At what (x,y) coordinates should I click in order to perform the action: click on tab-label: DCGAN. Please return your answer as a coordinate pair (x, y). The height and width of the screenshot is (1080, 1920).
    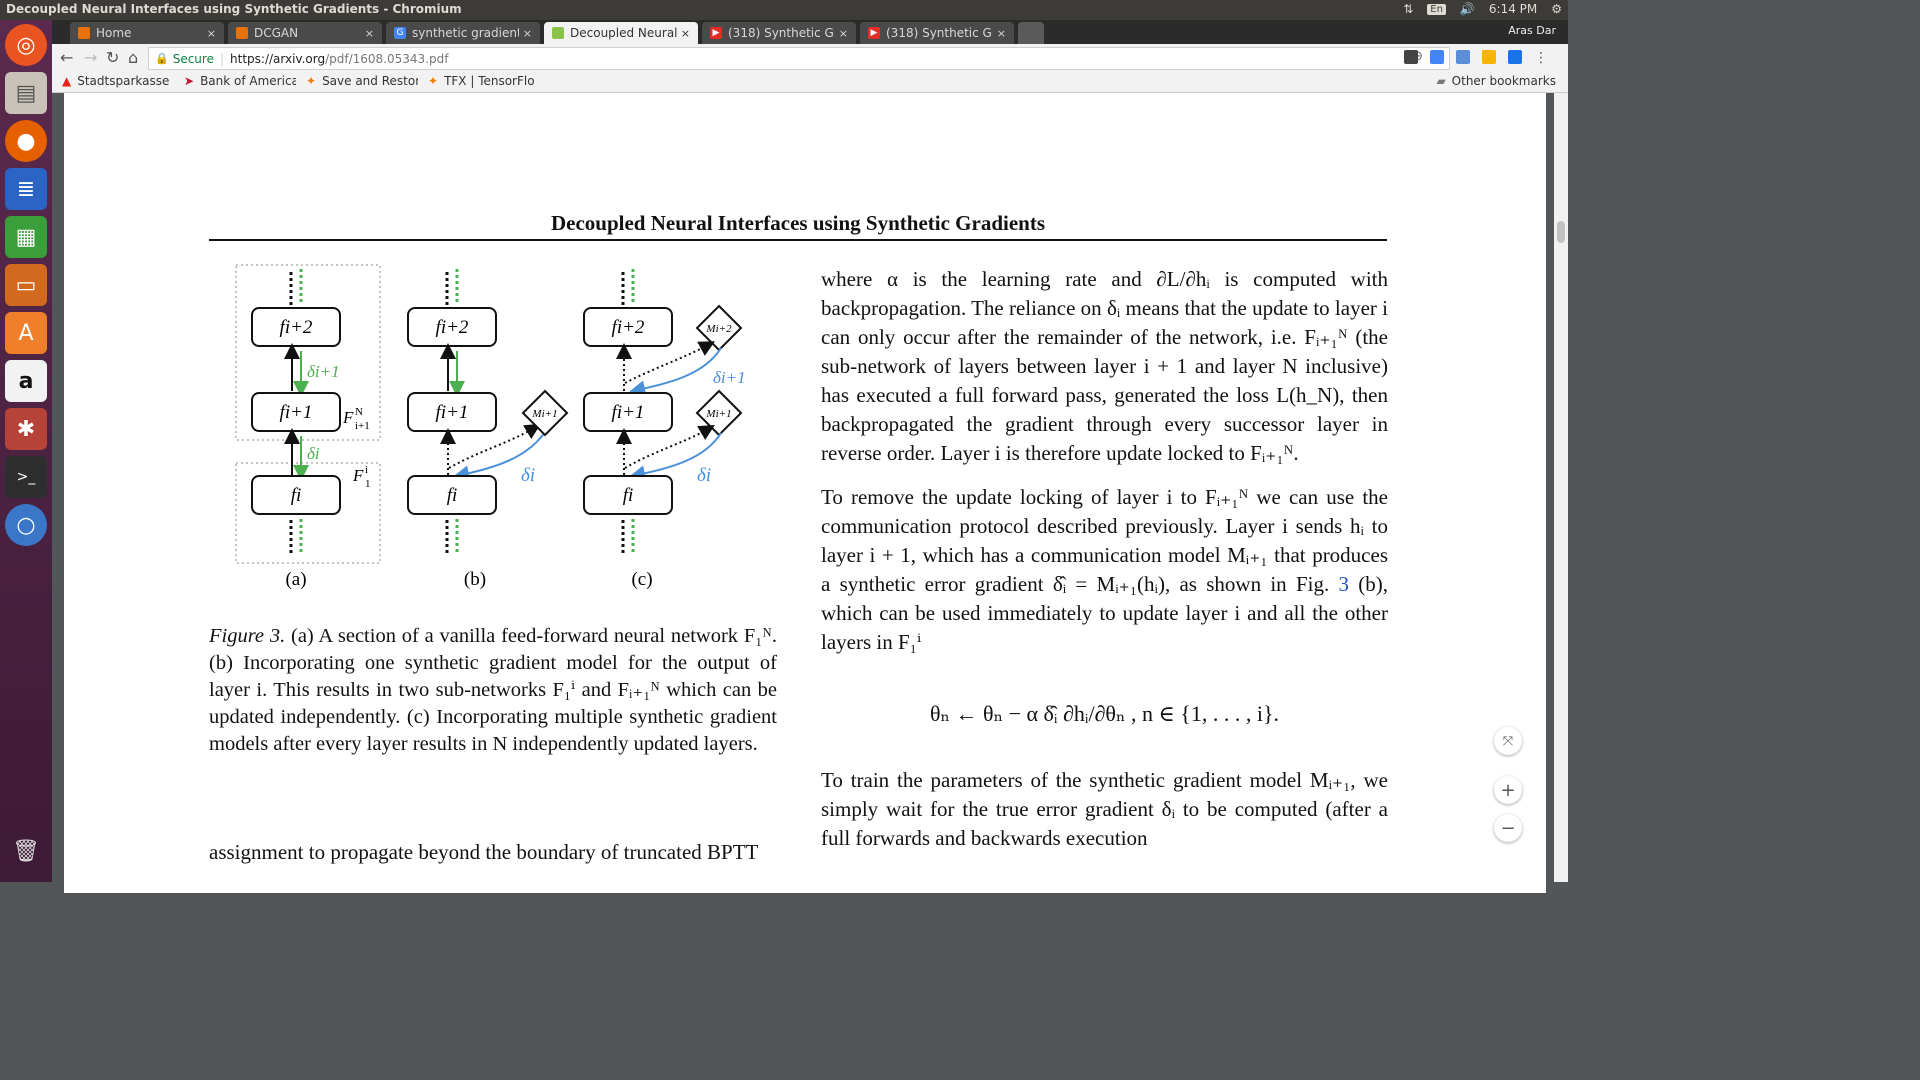
    Looking at the image, I should click on (276, 33).